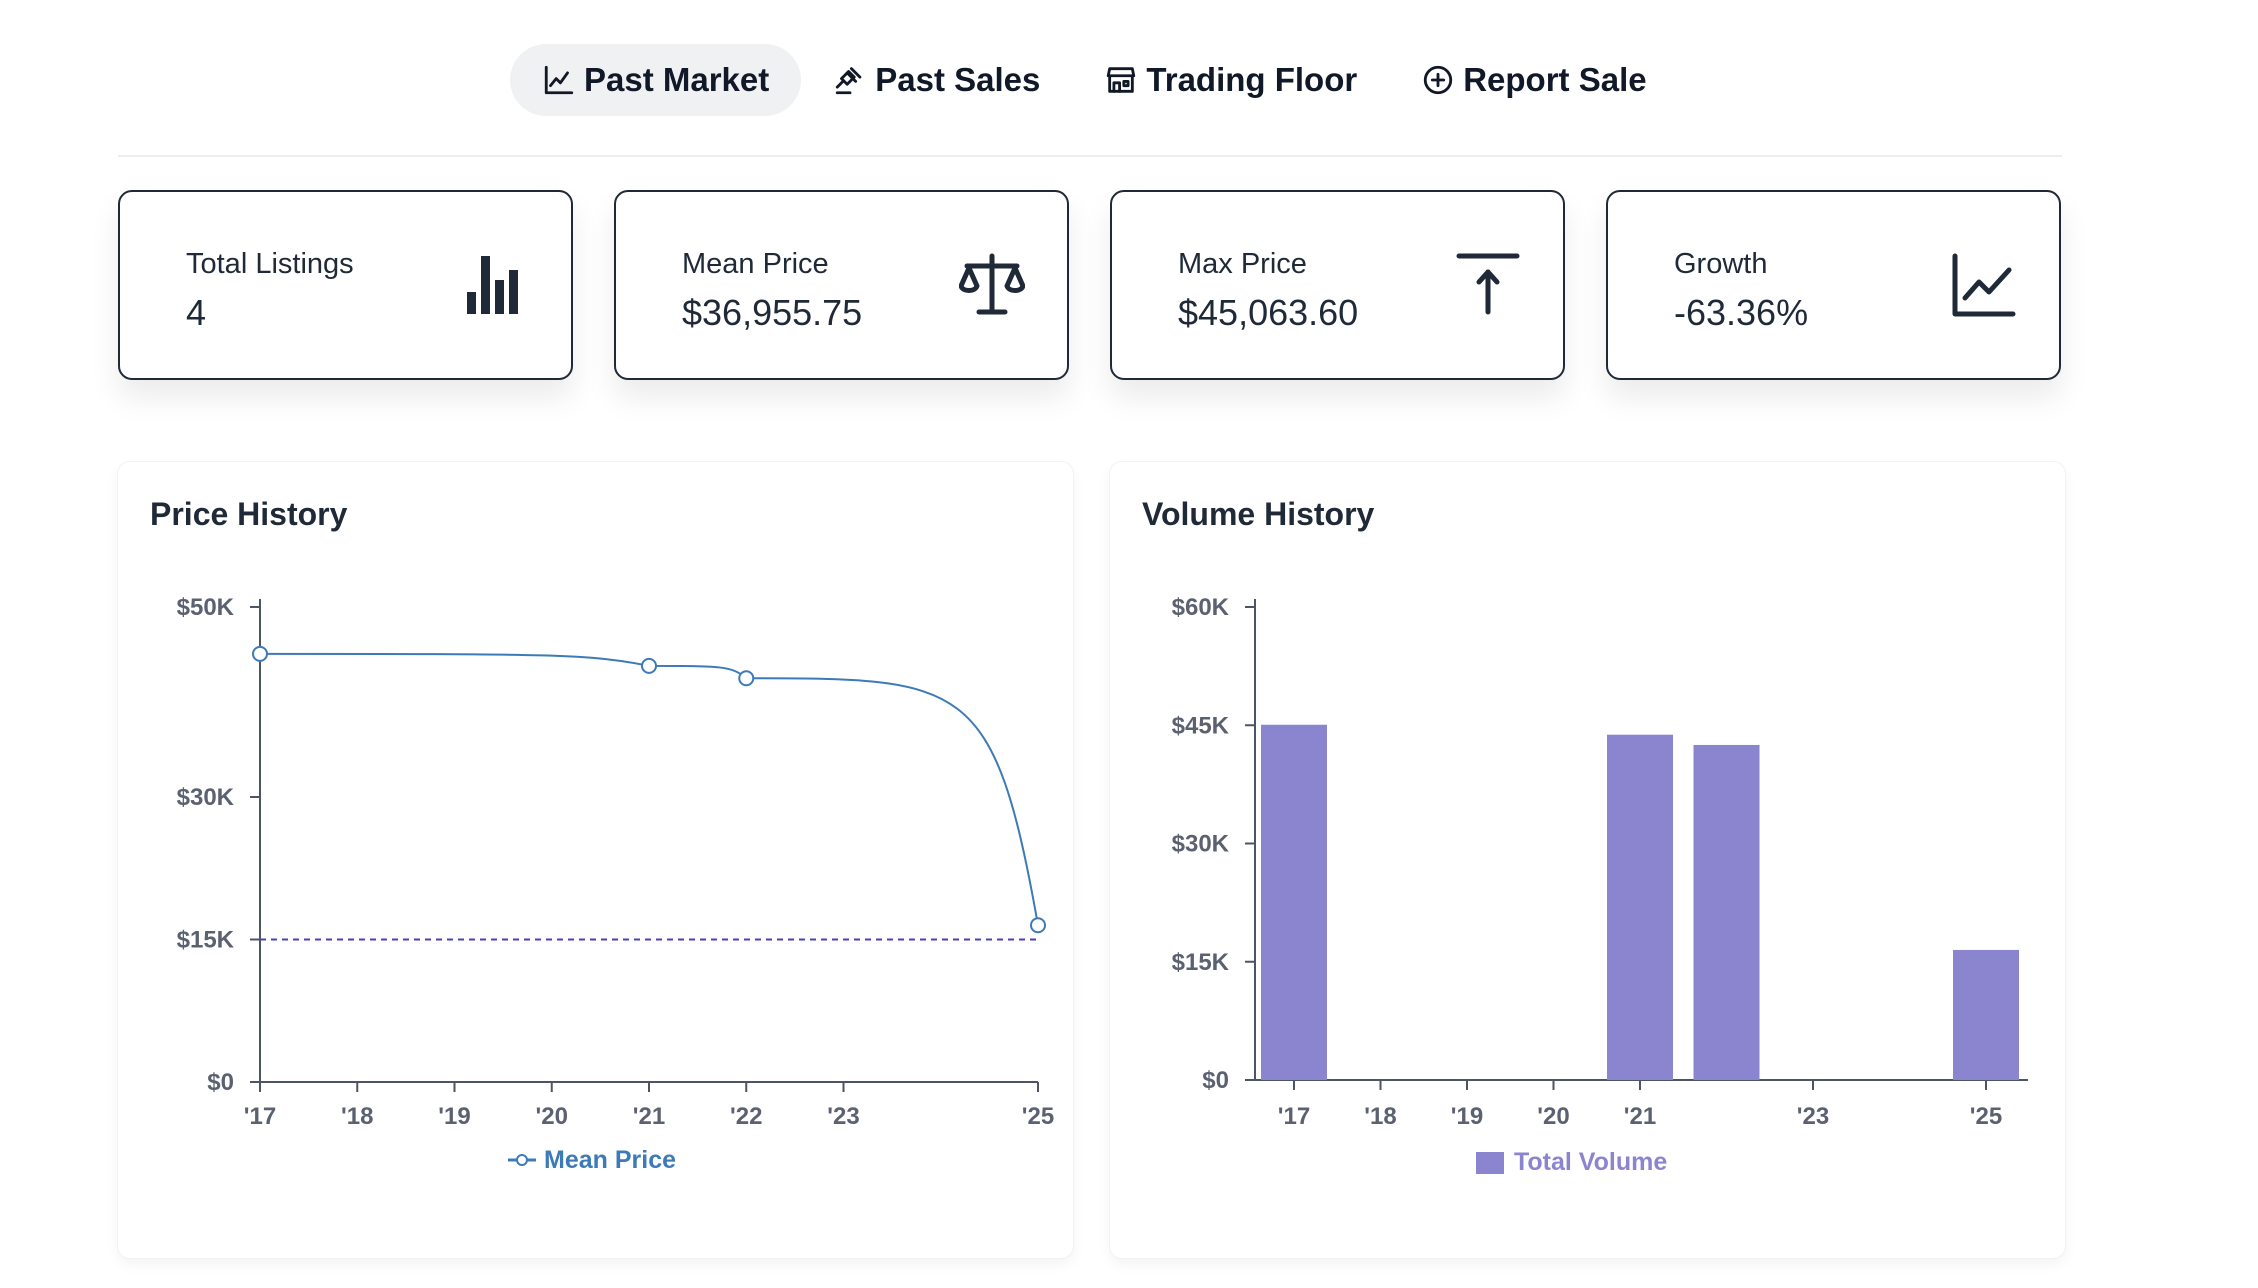 This screenshot has height=1288, width=2258. What do you see at coordinates (841, 285) in the screenshot?
I see `stat-card-mean-price: Mean Price $36,955.75` at bounding box center [841, 285].